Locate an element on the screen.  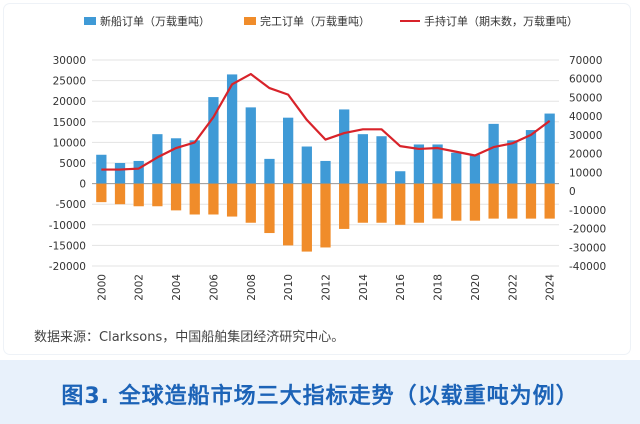
x-tick-label: 2024 is located at coordinates (551, 287).